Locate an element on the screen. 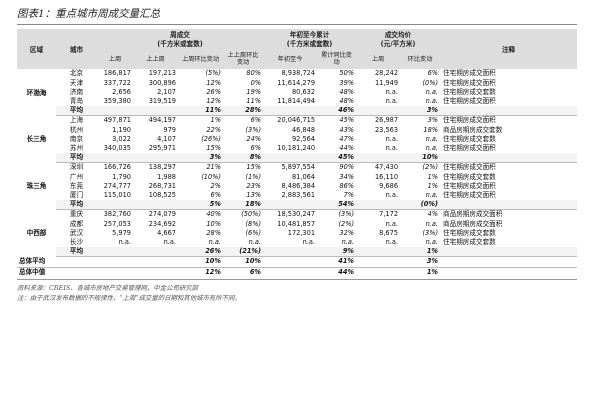 This screenshot has height=406, width=595. wow2-change: n.a. is located at coordinates (255, 242).